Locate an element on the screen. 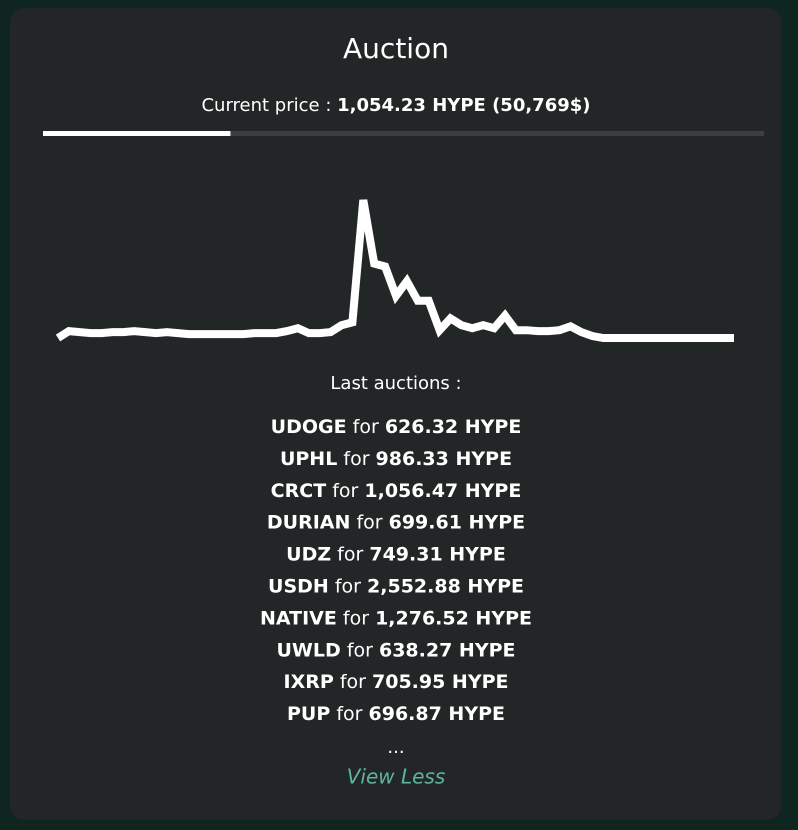  amount: 1,056.47 HYPE is located at coordinates (442, 490).